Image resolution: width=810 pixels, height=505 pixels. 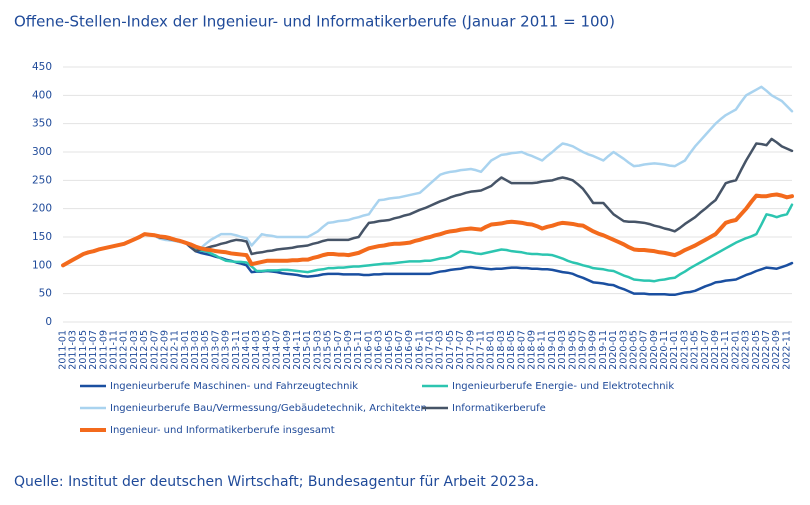 What do you see at coordinates (776, 350) in the screenshot?
I see `x-tick-label: 2022-09` at bounding box center [776, 350].